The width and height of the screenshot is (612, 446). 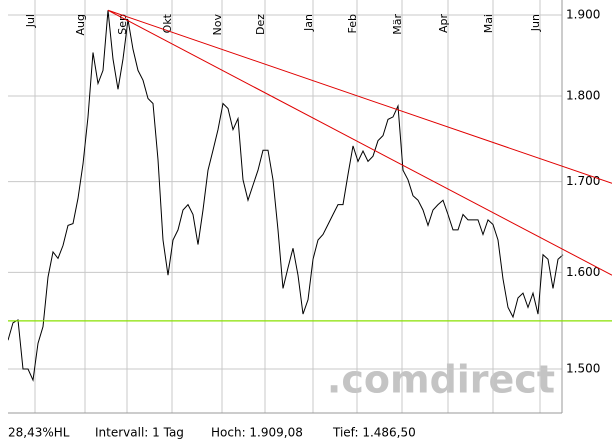 What do you see at coordinates (374, 433) in the screenshot?
I see `footer-low: Tief: 1.486,50` at bounding box center [374, 433].